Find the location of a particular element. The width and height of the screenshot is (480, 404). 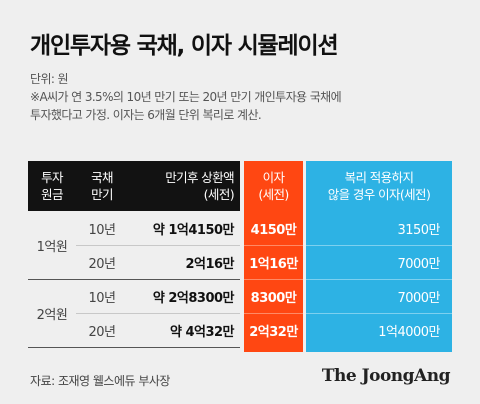

header-no-compound-interest: 복리 적용하지 않을 경우 이자(세전) is located at coordinates (379, 186).